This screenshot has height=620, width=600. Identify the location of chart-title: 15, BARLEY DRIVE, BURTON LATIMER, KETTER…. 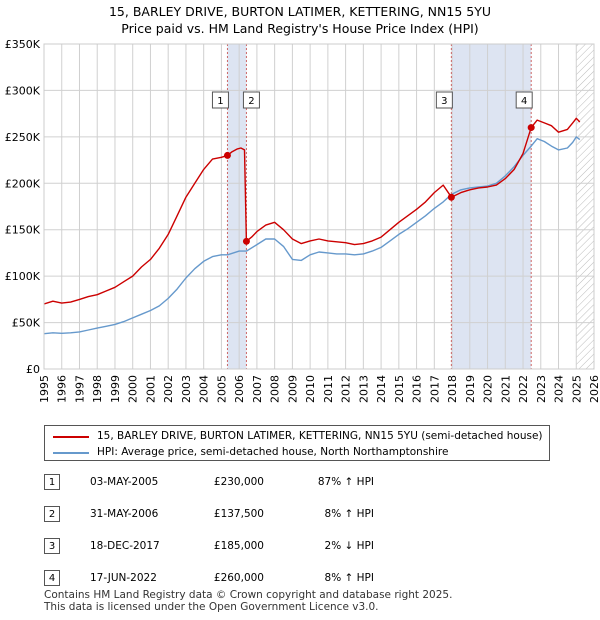
(299, 11).